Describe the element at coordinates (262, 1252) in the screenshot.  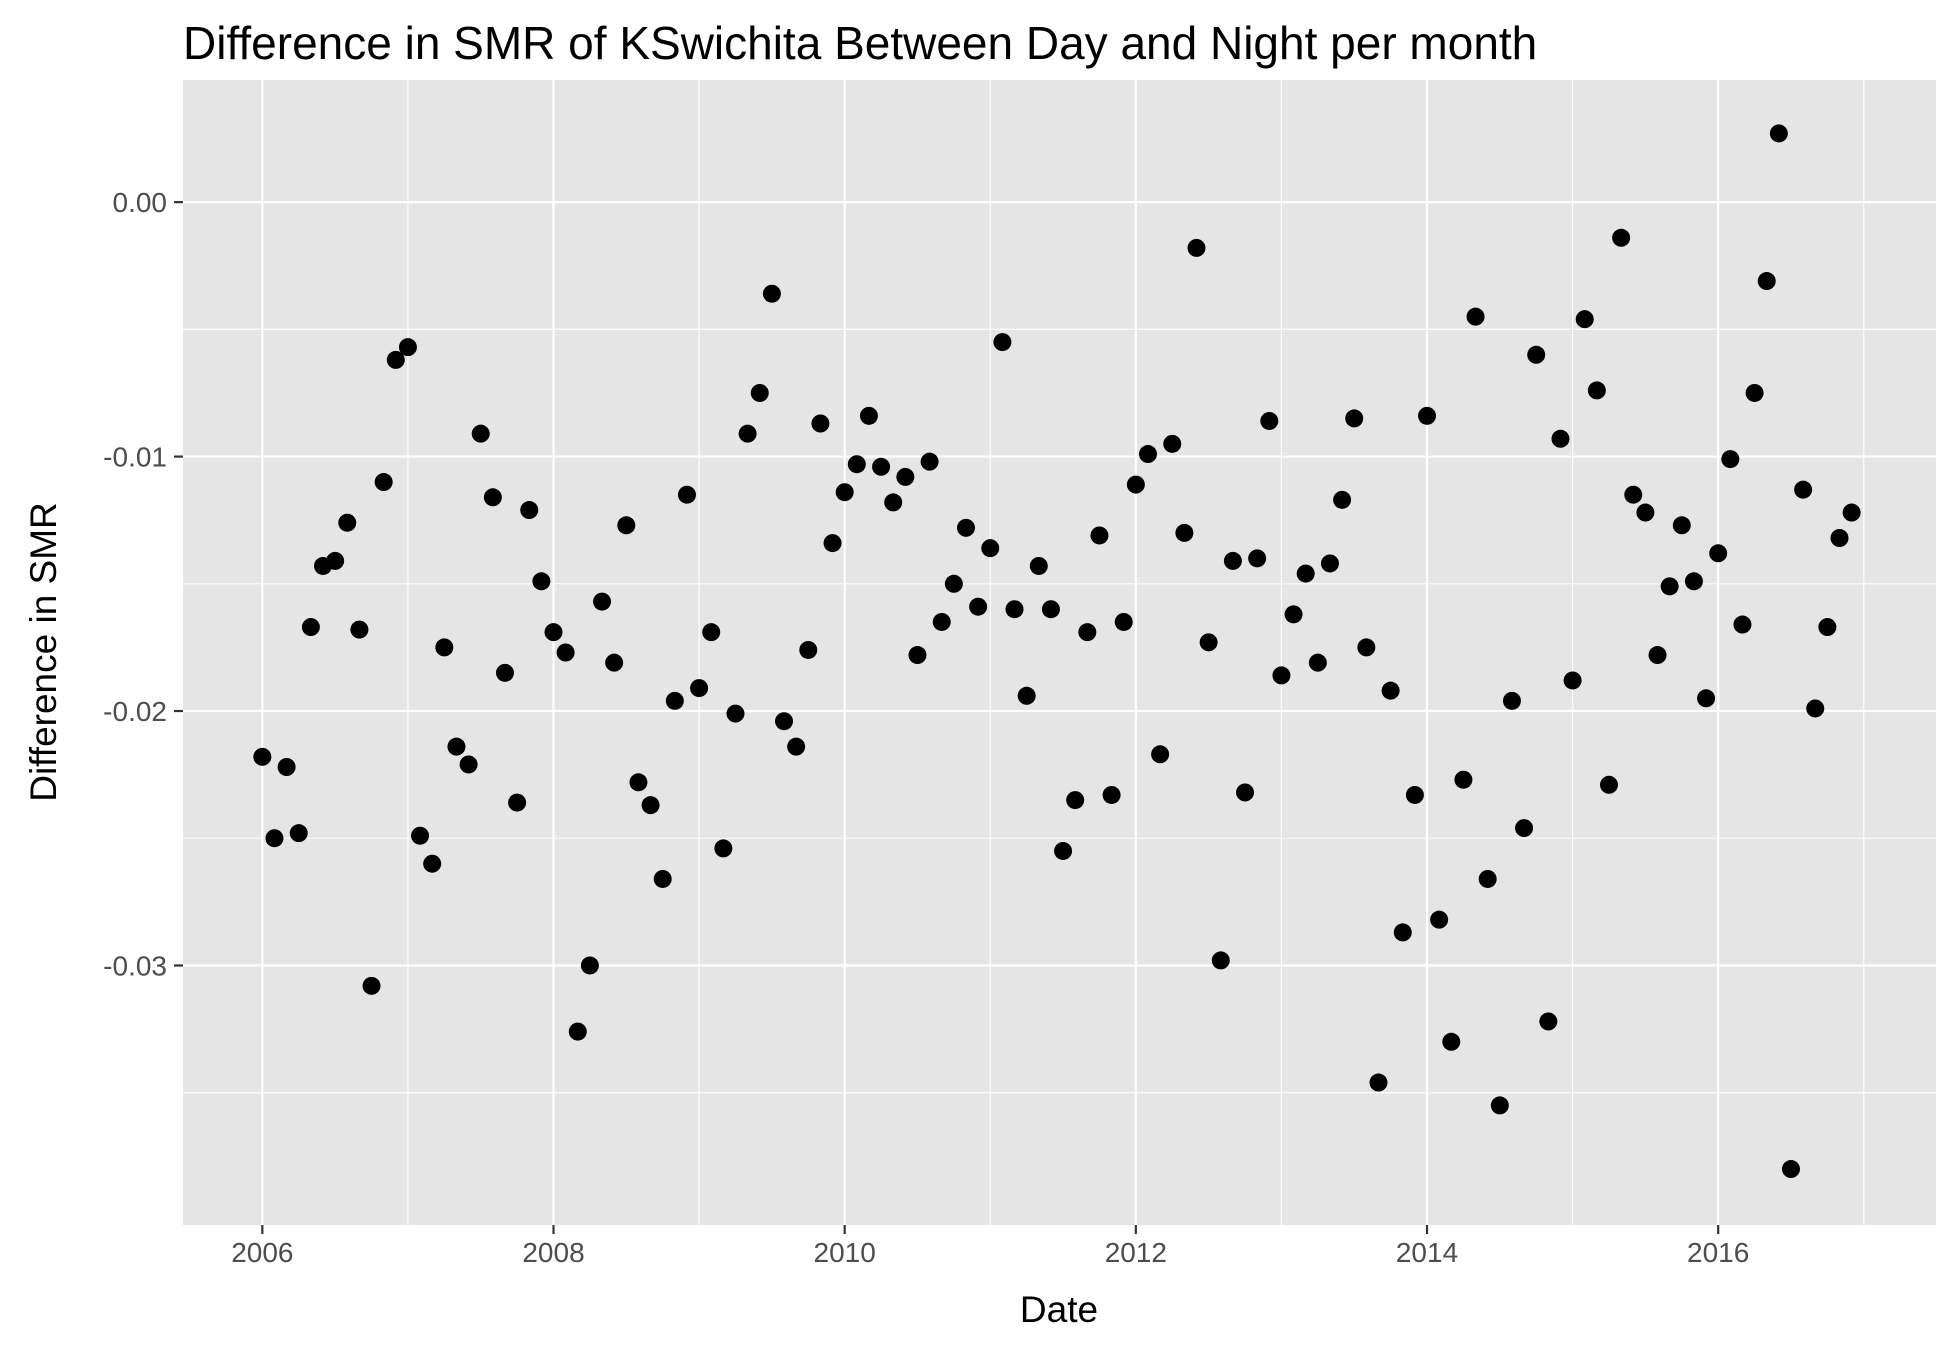
I see `x-tick-label: 2006` at that location.